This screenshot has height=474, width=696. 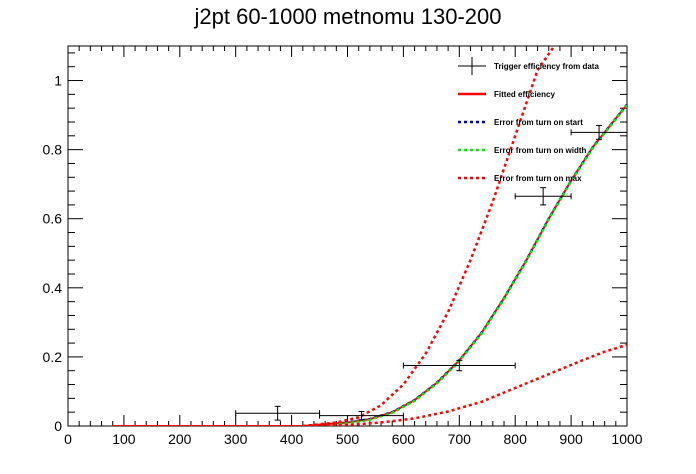 I want to click on legend-entry-4: Error from turn on max, so click(x=520, y=178).